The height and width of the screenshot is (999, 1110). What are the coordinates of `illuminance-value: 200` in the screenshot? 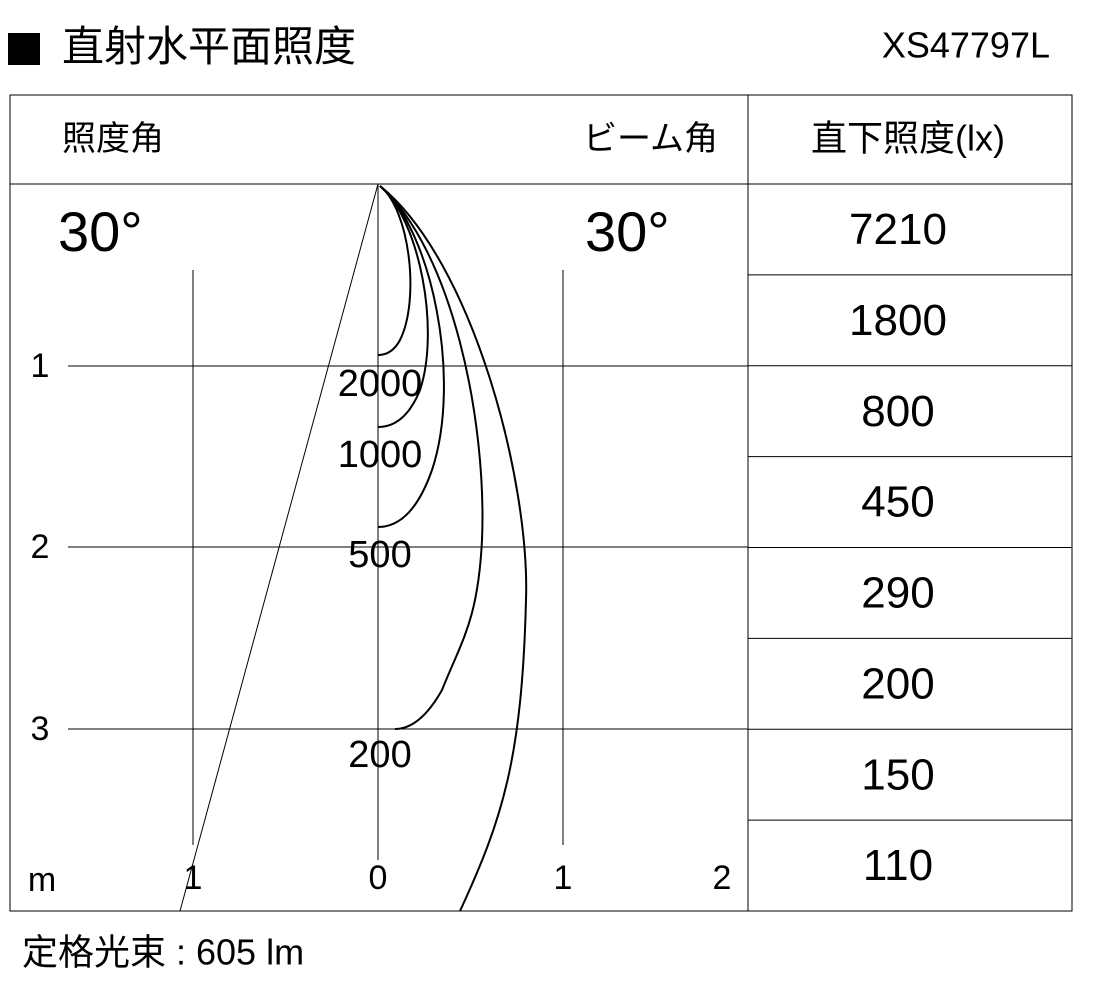 It's located at (897, 683).